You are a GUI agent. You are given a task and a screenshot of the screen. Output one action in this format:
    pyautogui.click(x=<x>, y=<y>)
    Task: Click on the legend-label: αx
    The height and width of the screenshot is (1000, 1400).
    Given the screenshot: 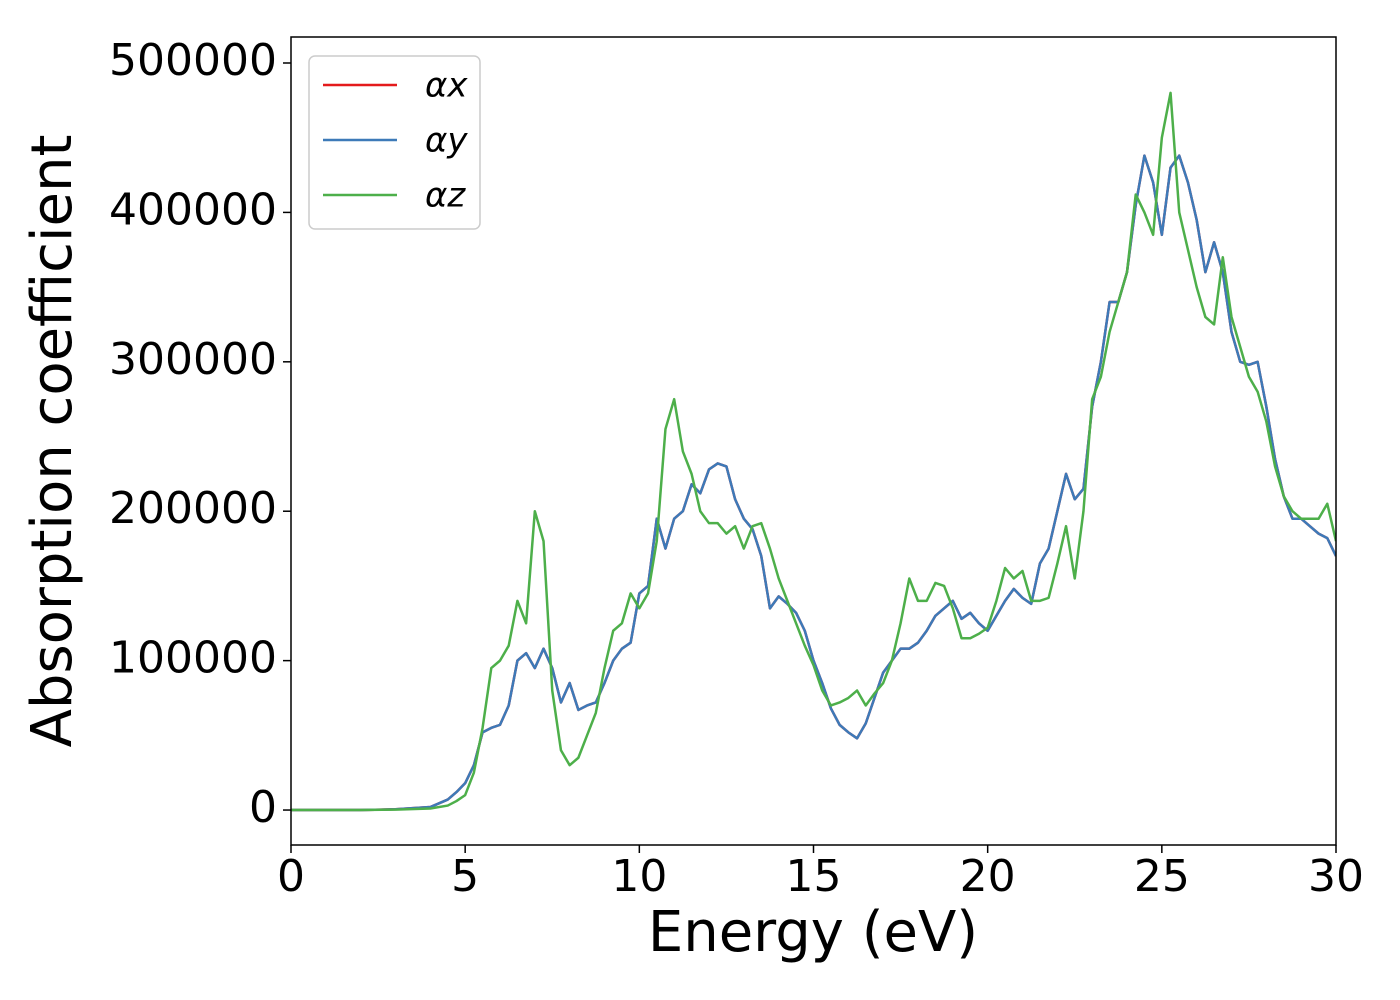 What is the action you would take?
    pyautogui.click(x=446, y=86)
    